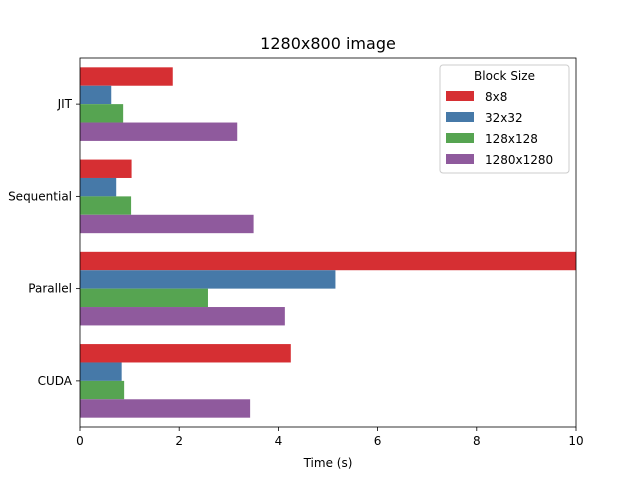 The image size is (640, 479). What do you see at coordinates (50, 289) in the screenshot?
I see `y-tick-label: Parallel` at bounding box center [50, 289].